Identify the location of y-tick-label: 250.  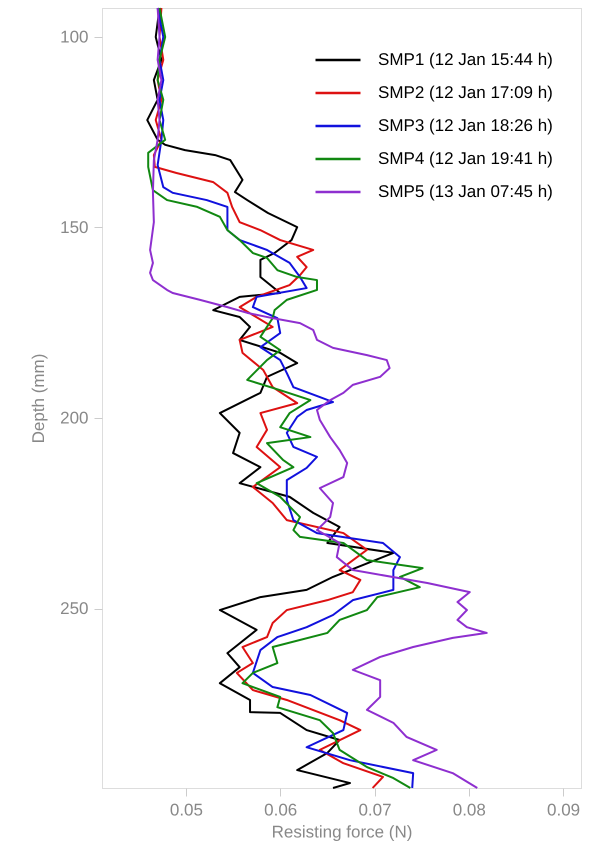
(74, 608).